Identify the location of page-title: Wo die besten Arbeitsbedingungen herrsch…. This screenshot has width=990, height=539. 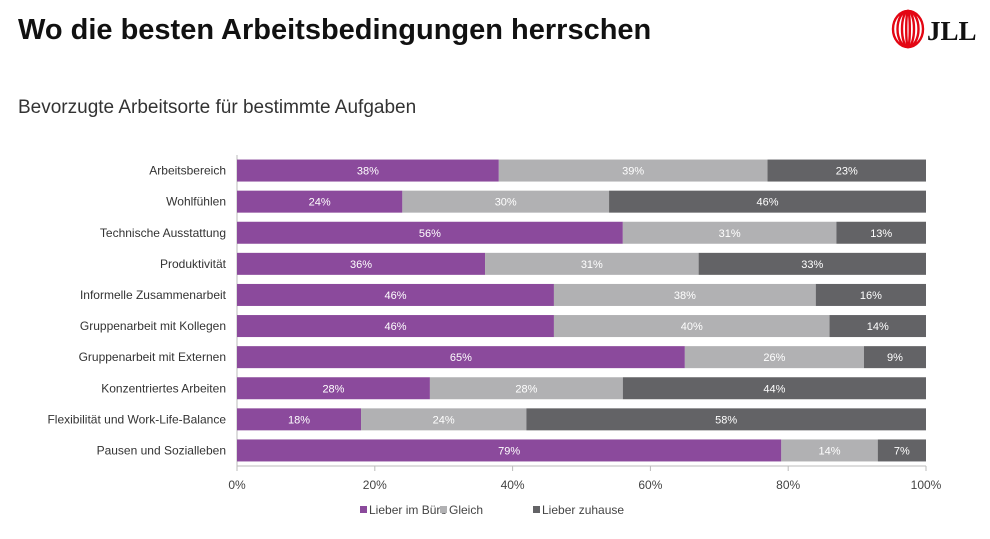
(335, 30).